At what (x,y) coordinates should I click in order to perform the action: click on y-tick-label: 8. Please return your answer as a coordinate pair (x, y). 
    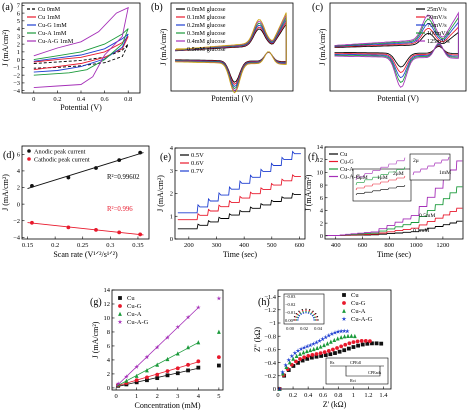
    Looking at the image, I should click on (321, 185).